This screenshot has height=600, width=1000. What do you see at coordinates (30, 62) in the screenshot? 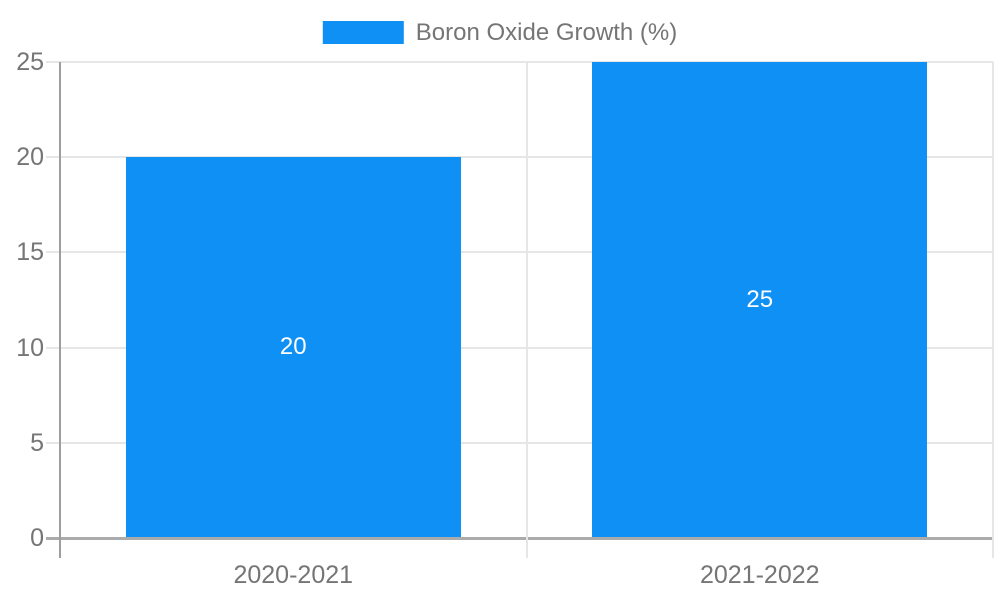
I see `y-tick-label: 25` at bounding box center [30, 62].